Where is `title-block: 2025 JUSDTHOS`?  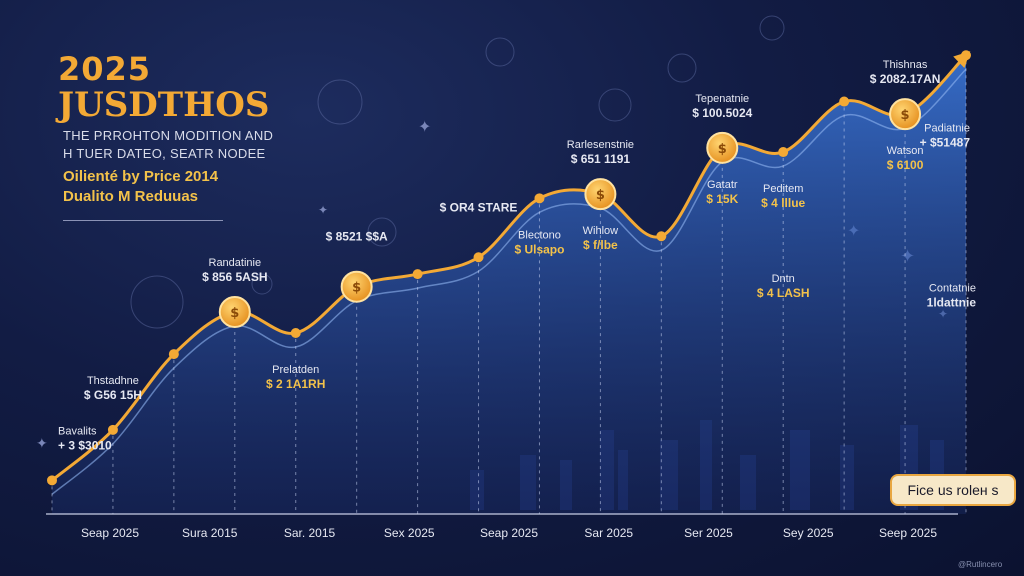 title-block: 2025 JUSDTHOS is located at coordinates (163, 88).